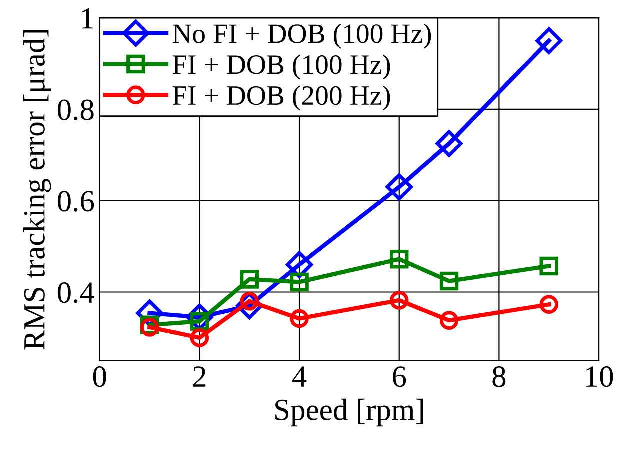  I want to click on y-axis-title: RMS tracking error [μrad], so click(37, 190).